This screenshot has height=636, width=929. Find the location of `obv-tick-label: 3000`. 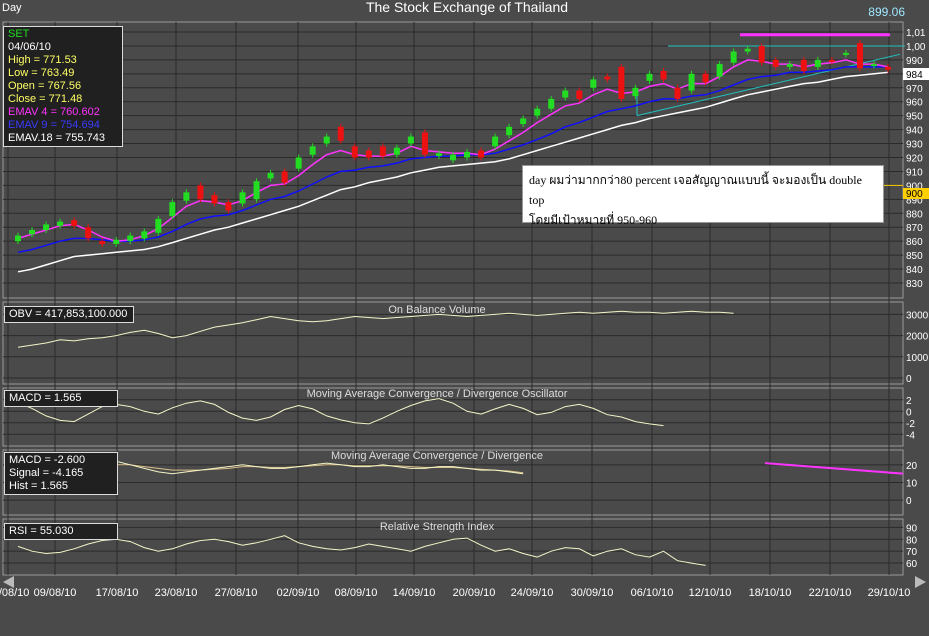

obv-tick-label: 3000 is located at coordinates (917, 315).